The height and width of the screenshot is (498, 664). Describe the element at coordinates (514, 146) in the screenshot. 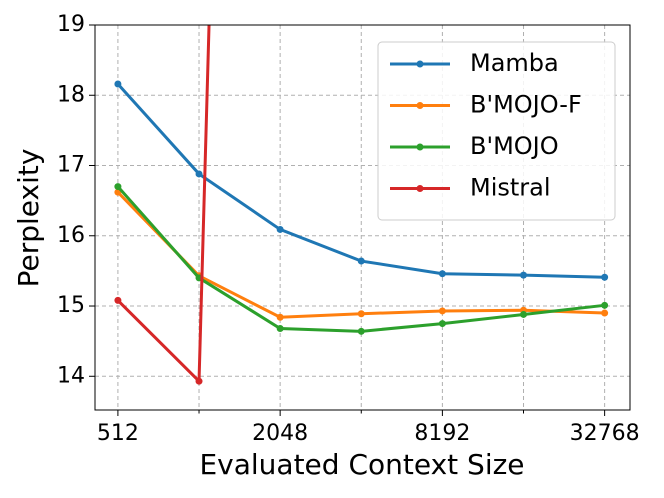

I see `legend-label: B'MOJO` at that location.